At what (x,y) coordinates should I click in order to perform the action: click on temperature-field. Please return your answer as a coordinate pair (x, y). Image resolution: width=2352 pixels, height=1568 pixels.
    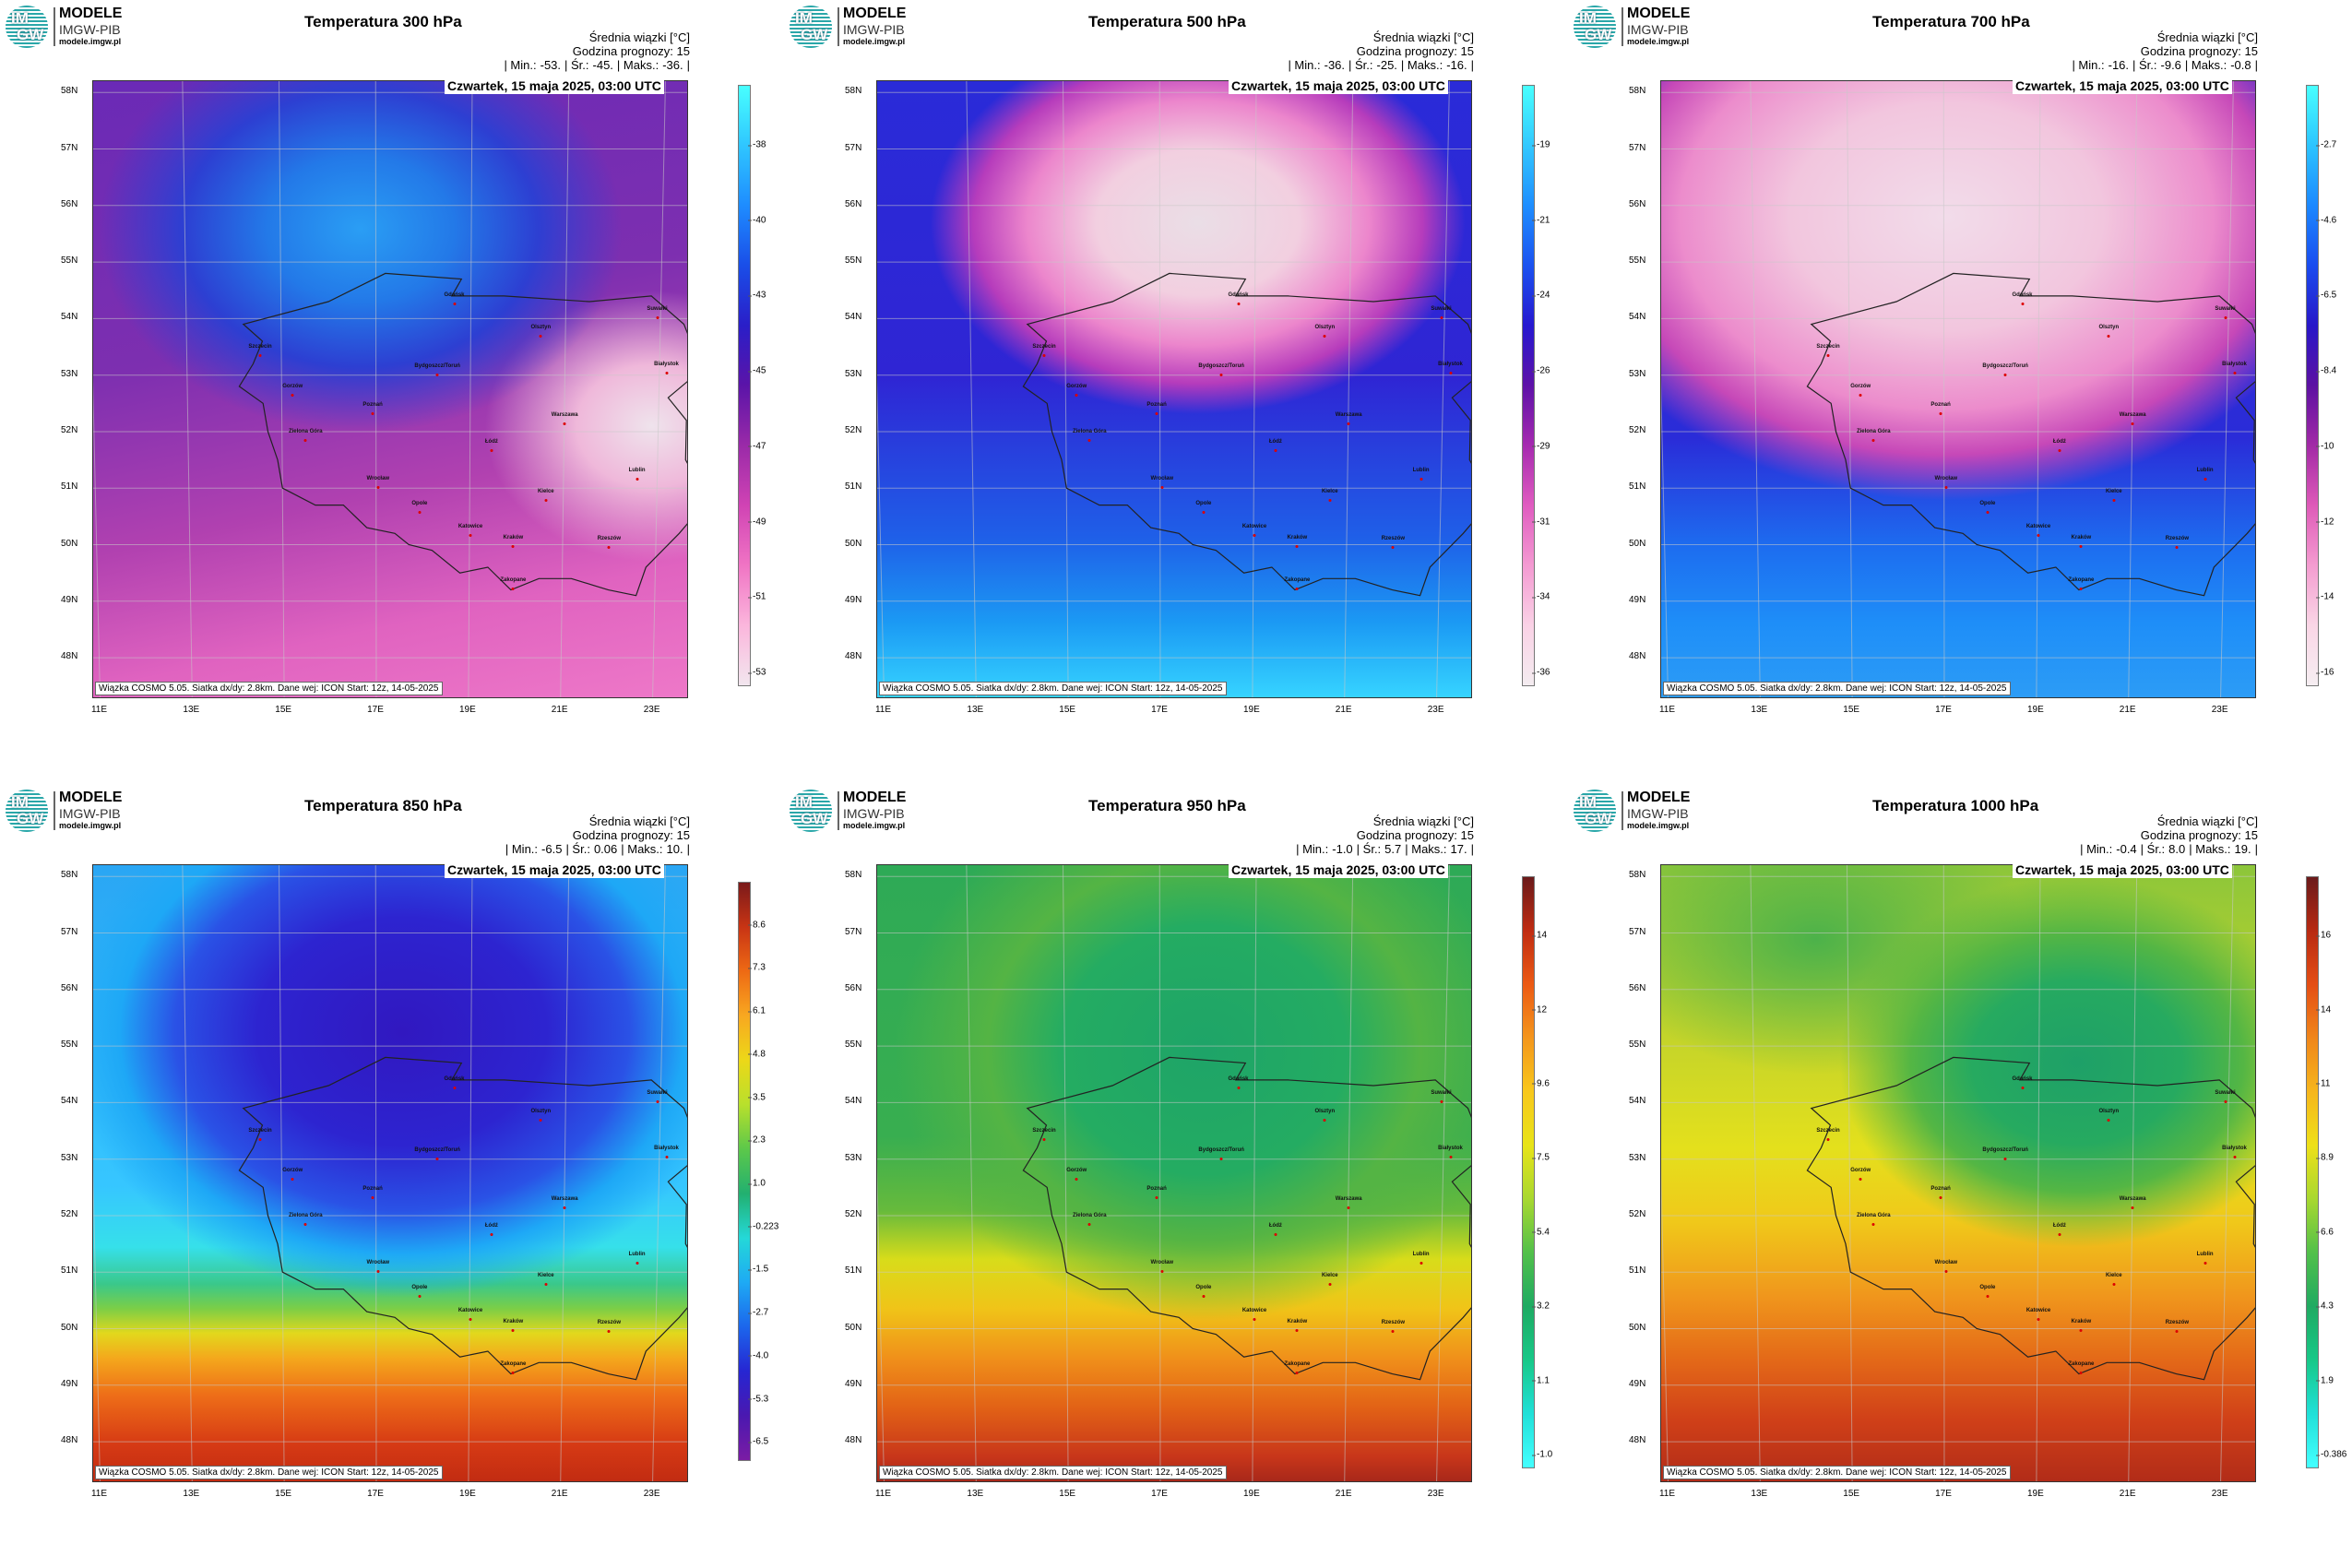
    Looking at the image, I should click on (1174, 389).